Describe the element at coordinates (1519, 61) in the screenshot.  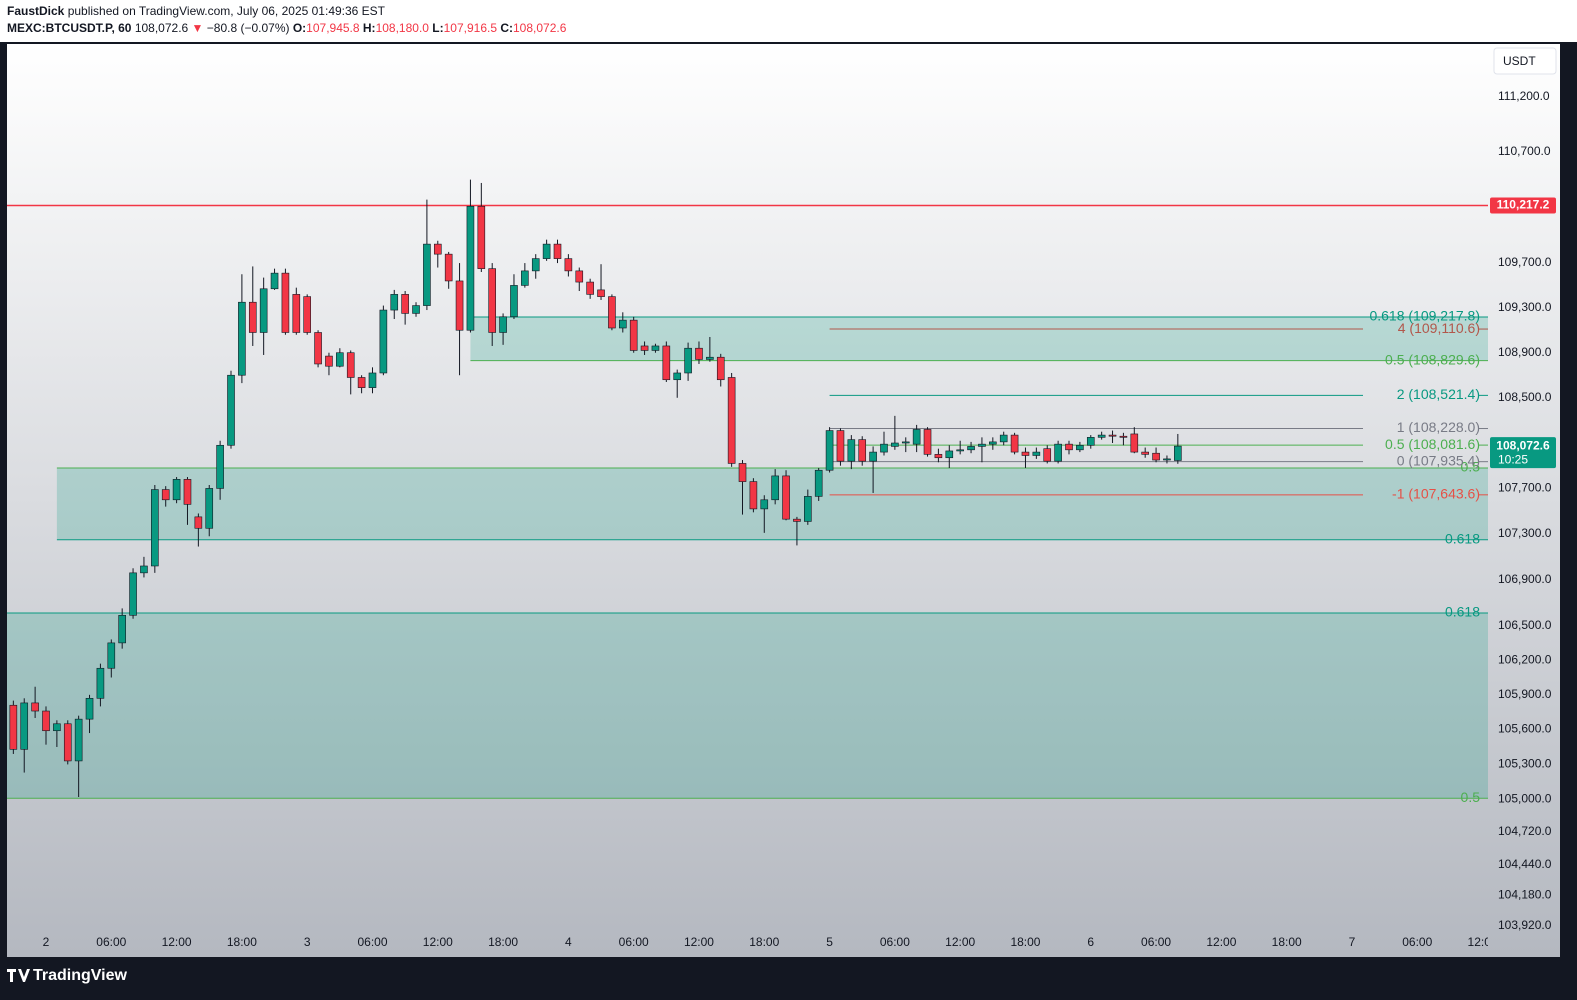
I see `currency-label: USDT` at that location.